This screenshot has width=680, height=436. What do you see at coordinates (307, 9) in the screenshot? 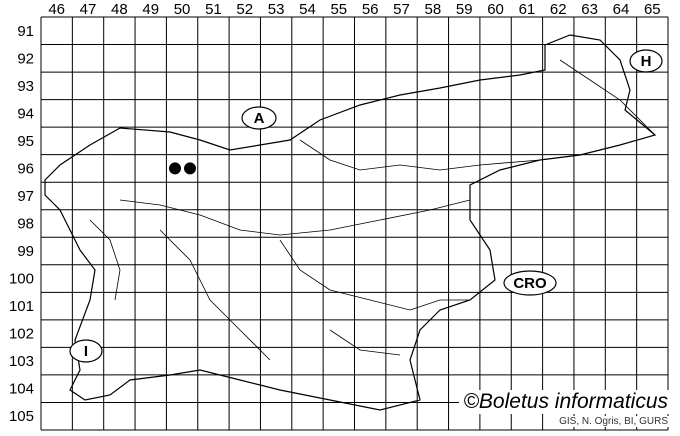
I see `column-label: 54` at bounding box center [307, 9].